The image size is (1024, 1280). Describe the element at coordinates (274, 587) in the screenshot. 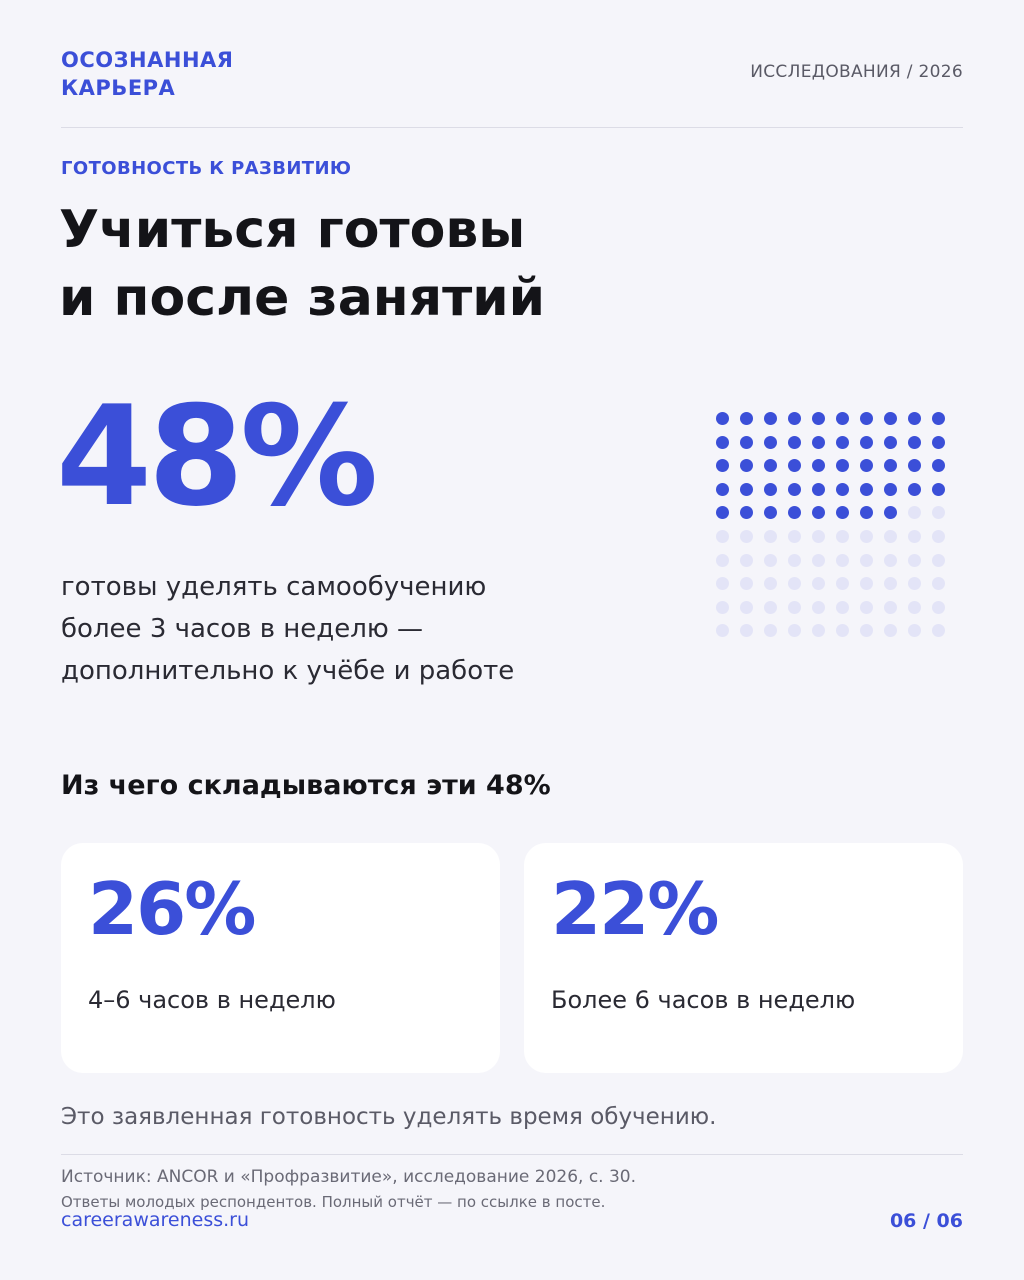

I see `desc-line-1: готовы уделять самообучению` at that location.